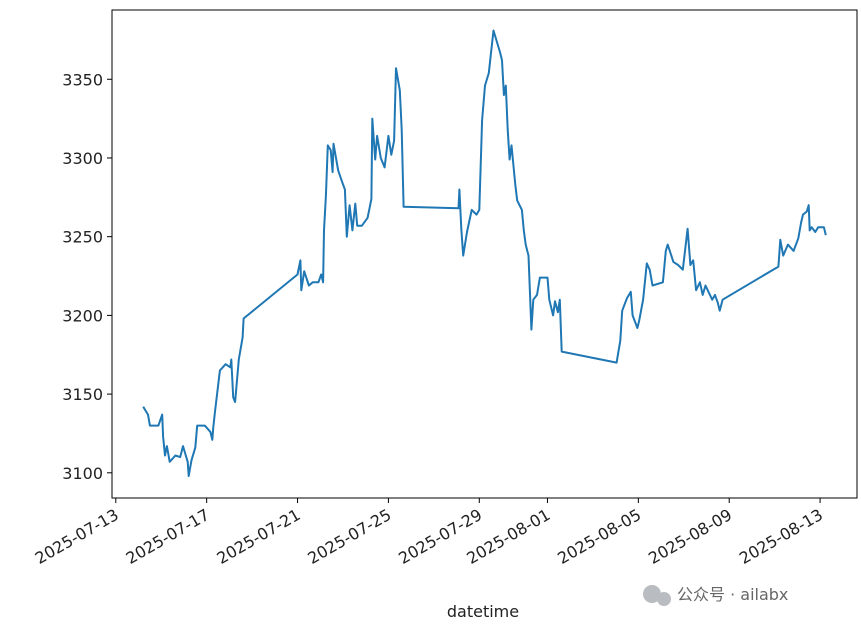 Image resolution: width=861 pixels, height=627 pixels. What do you see at coordinates (657, 595) in the screenshot?
I see `watermark-icon` at bounding box center [657, 595].